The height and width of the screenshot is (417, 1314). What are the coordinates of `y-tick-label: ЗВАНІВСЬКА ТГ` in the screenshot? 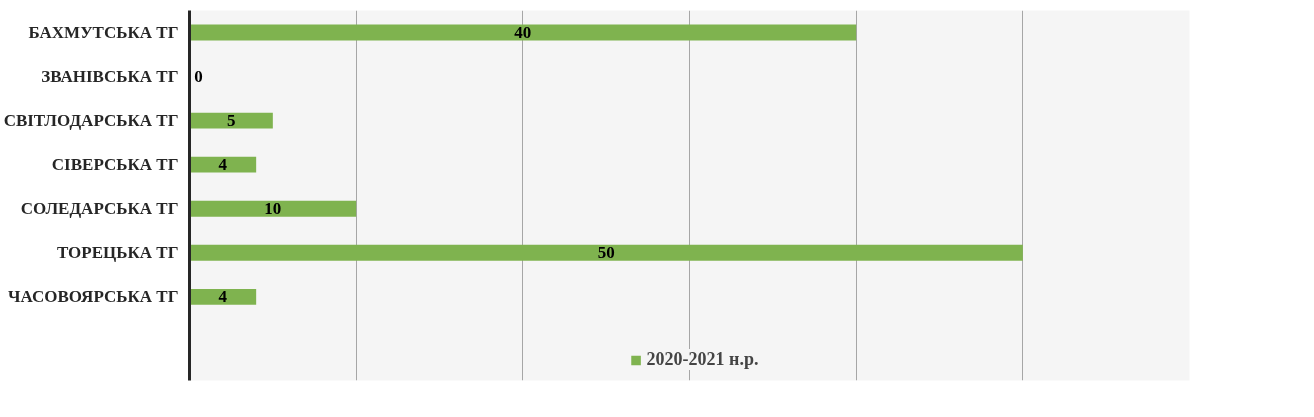 It's located at (110, 77).